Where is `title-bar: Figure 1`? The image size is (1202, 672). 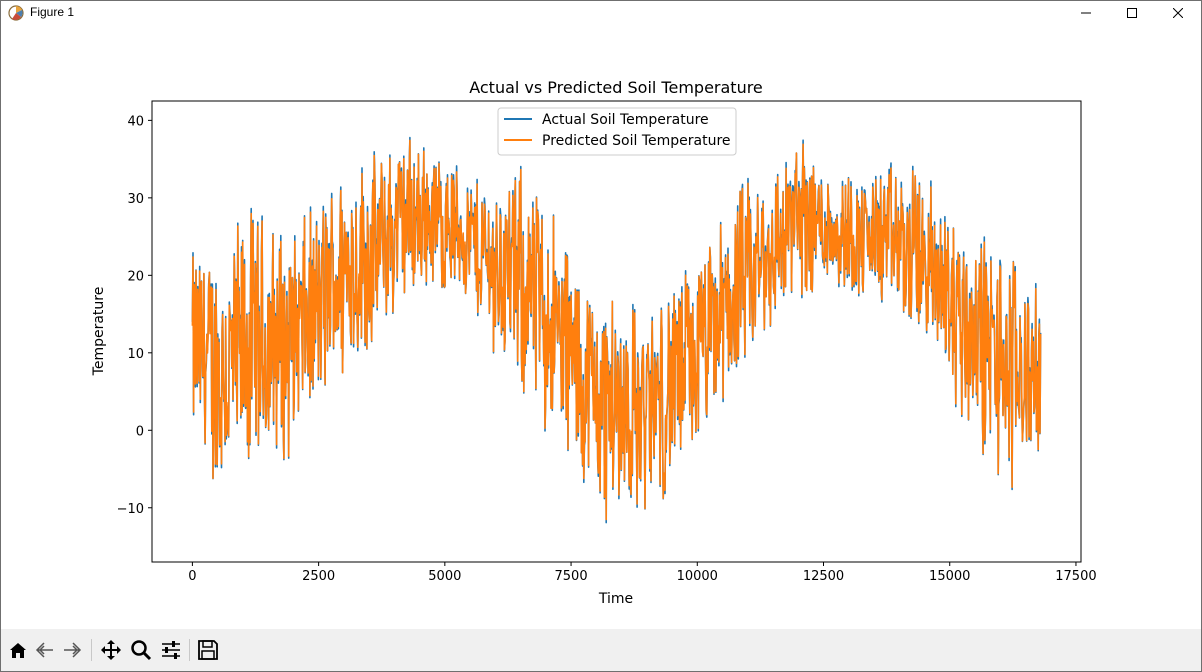
title-bar: Figure 1 is located at coordinates (601, 13).